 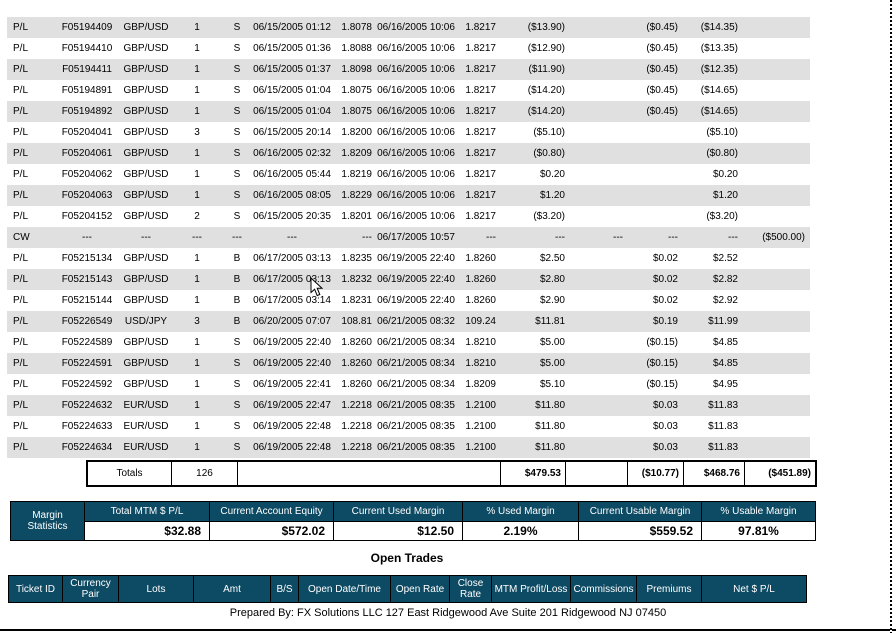 What do you see at coordinates (356, 216) in the screenshot?
I see `cell-open_rate: 1.8201` at bounding box center [356, 216].